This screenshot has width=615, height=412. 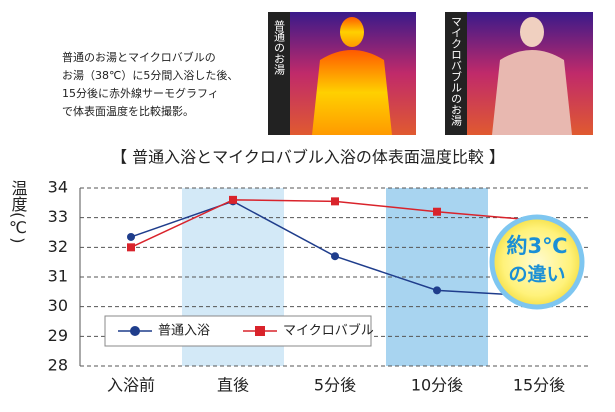 I want to click on x-tick-label: 5分後, so click(x=335, y=385).